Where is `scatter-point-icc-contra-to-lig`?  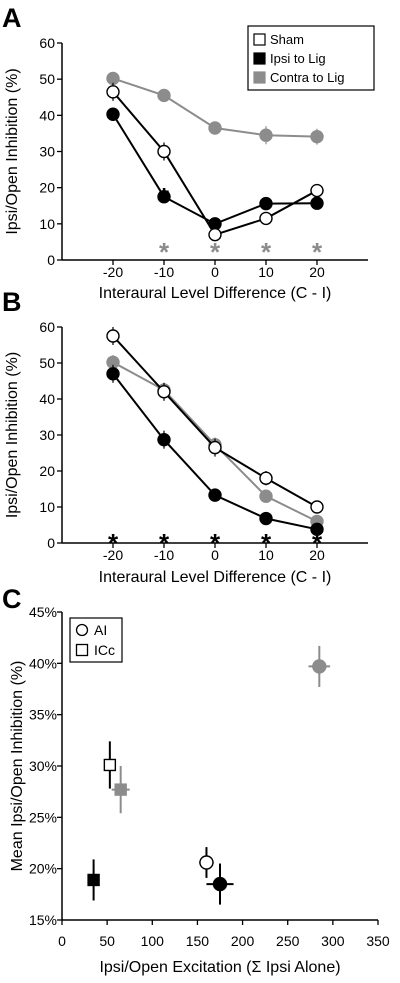 scatter-point-icc-contra-to-lig is located at coordinates (120, 790).